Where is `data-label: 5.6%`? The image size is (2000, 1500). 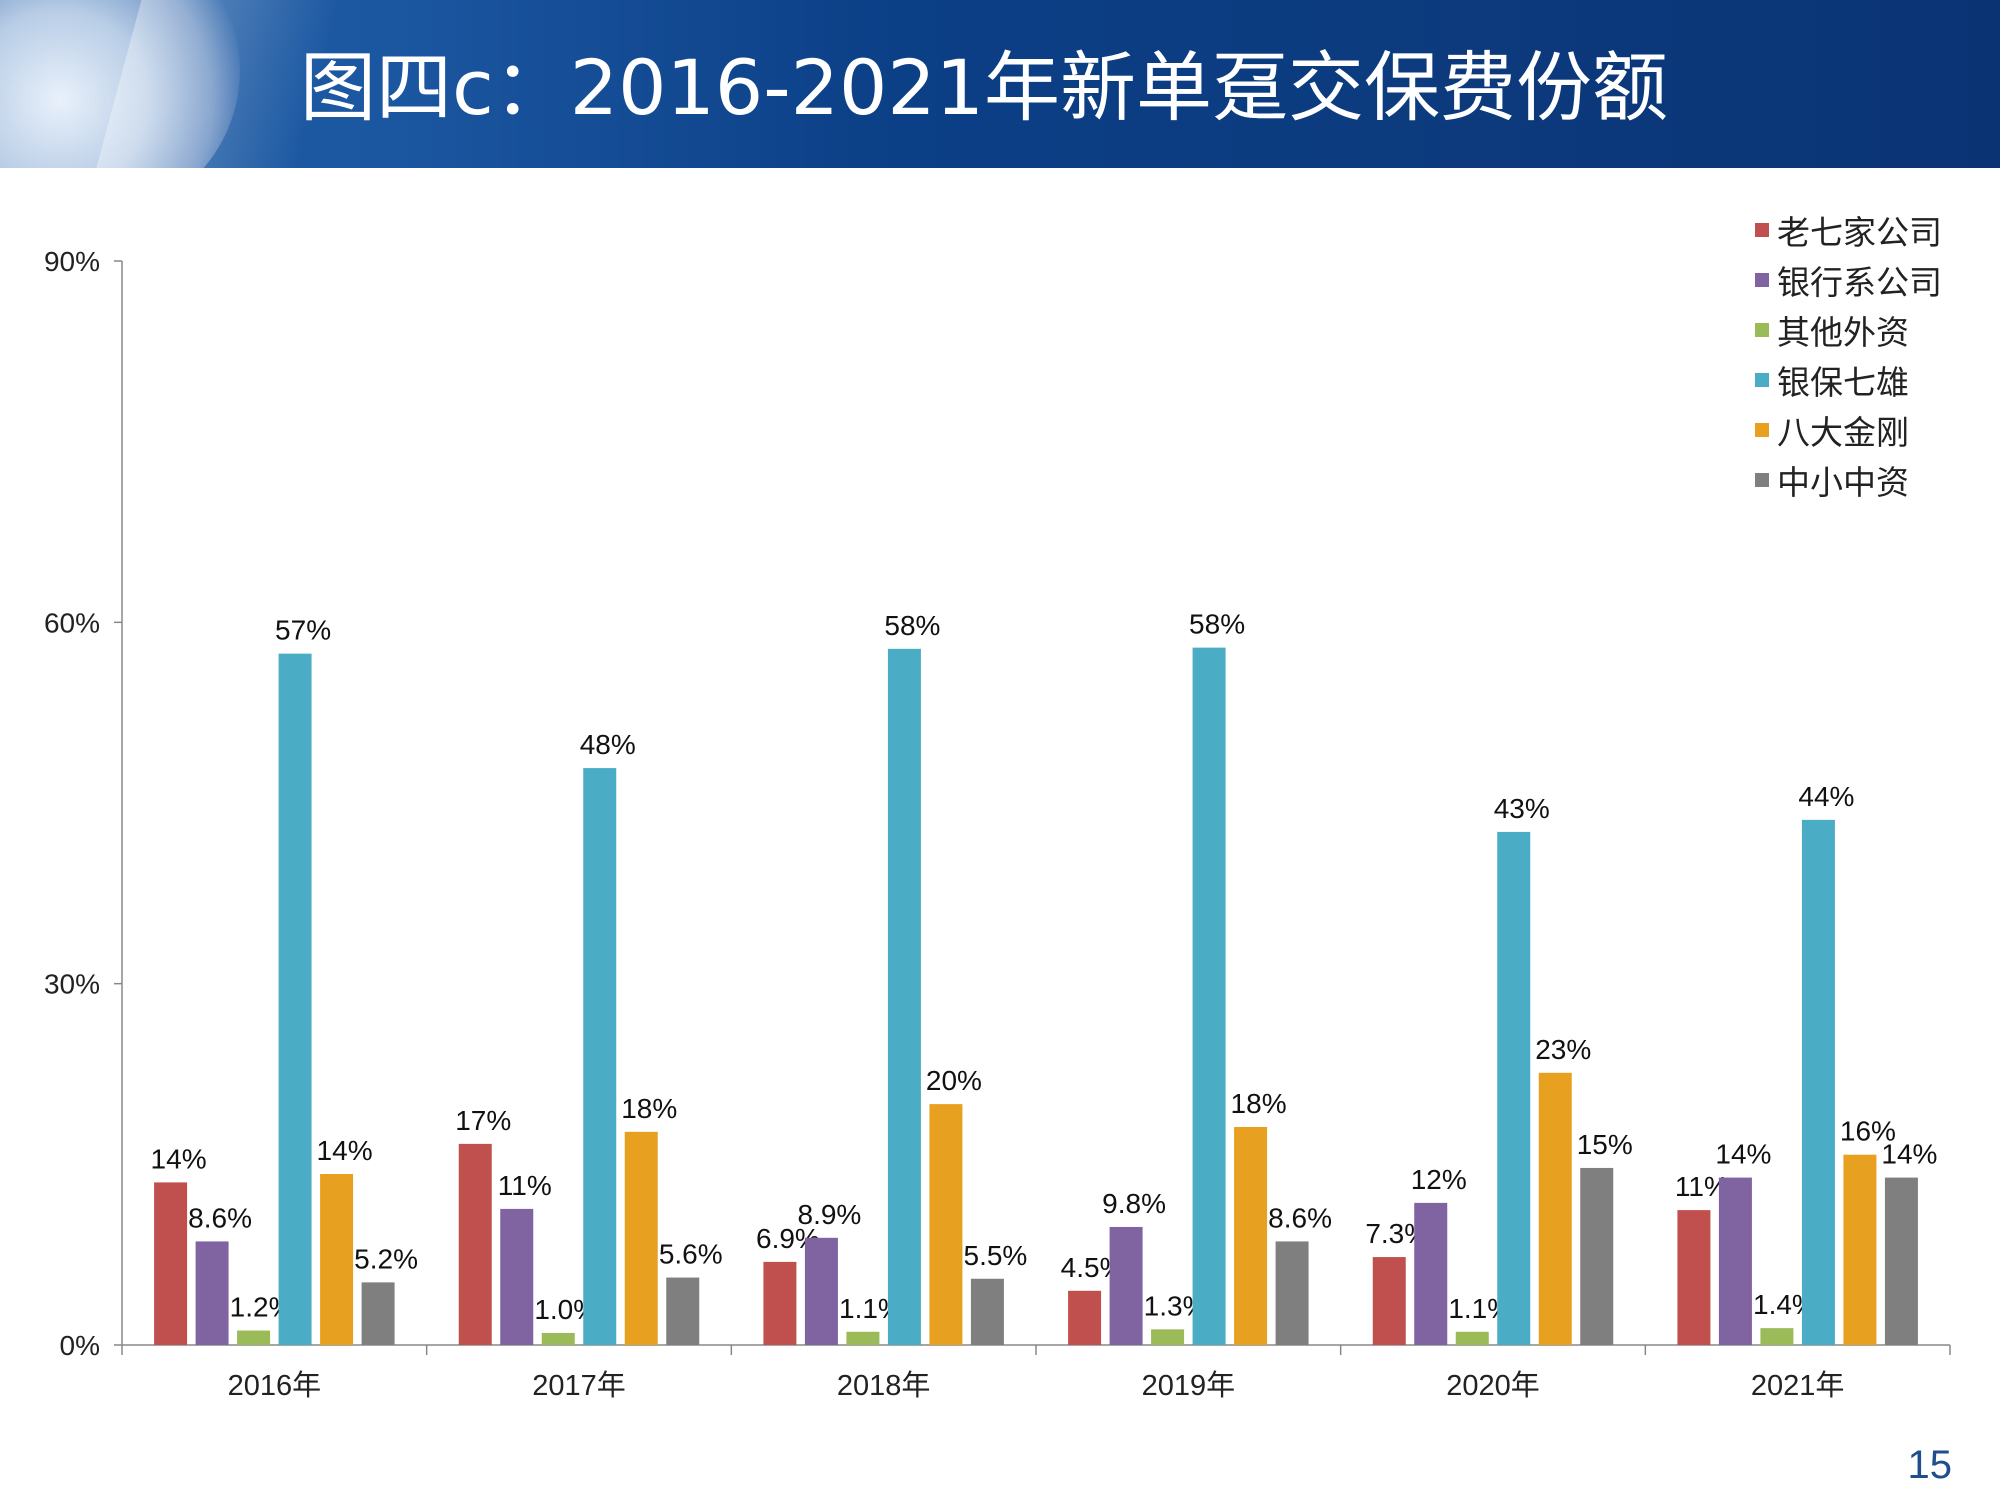 data-label: 5.6% is located at coordinates (691, 1254).